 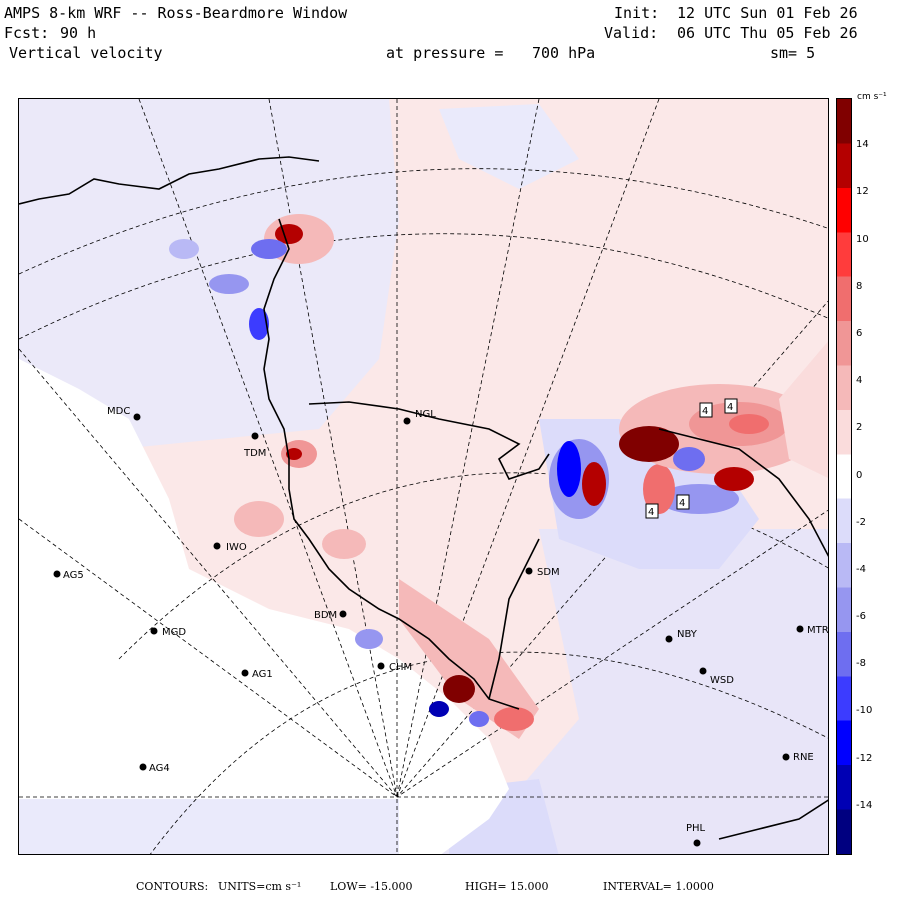 What do you see at coordinates (172, 886) in the screenshot?
I see `footer-contours-label: CONTOURS:` at bounding box center [172, 886].